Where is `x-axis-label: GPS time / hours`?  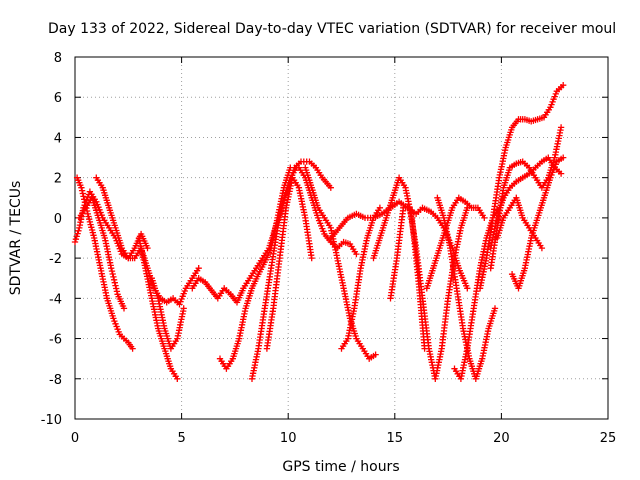 x-axis-label: GPS time / hours is located at coordinates (340, 467).